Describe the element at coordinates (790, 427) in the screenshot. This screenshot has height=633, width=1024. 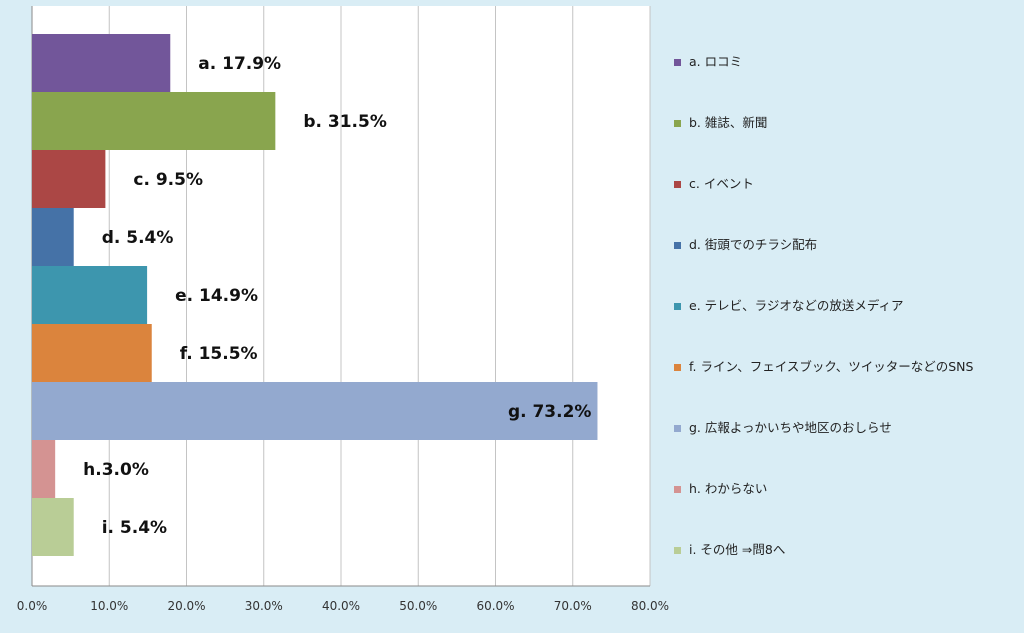
I see `legend-entry: g. 広報よっかいちや地区のおしらせ` at that location.